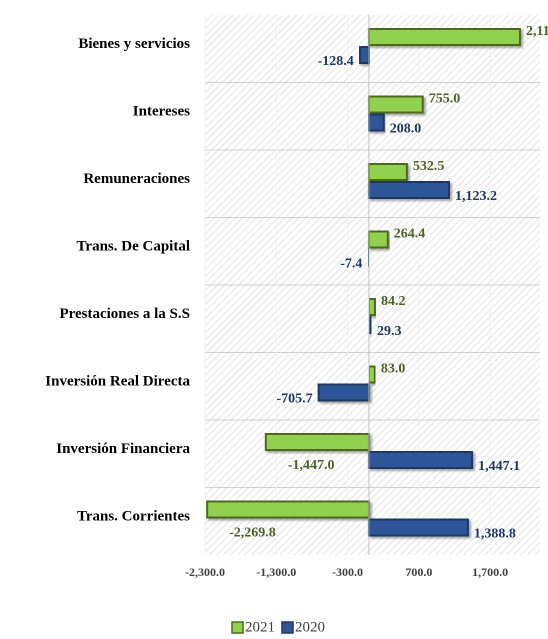 This screenshot has width=548, height=639. I want to click on value-label: 532.5, so click(429, 166).